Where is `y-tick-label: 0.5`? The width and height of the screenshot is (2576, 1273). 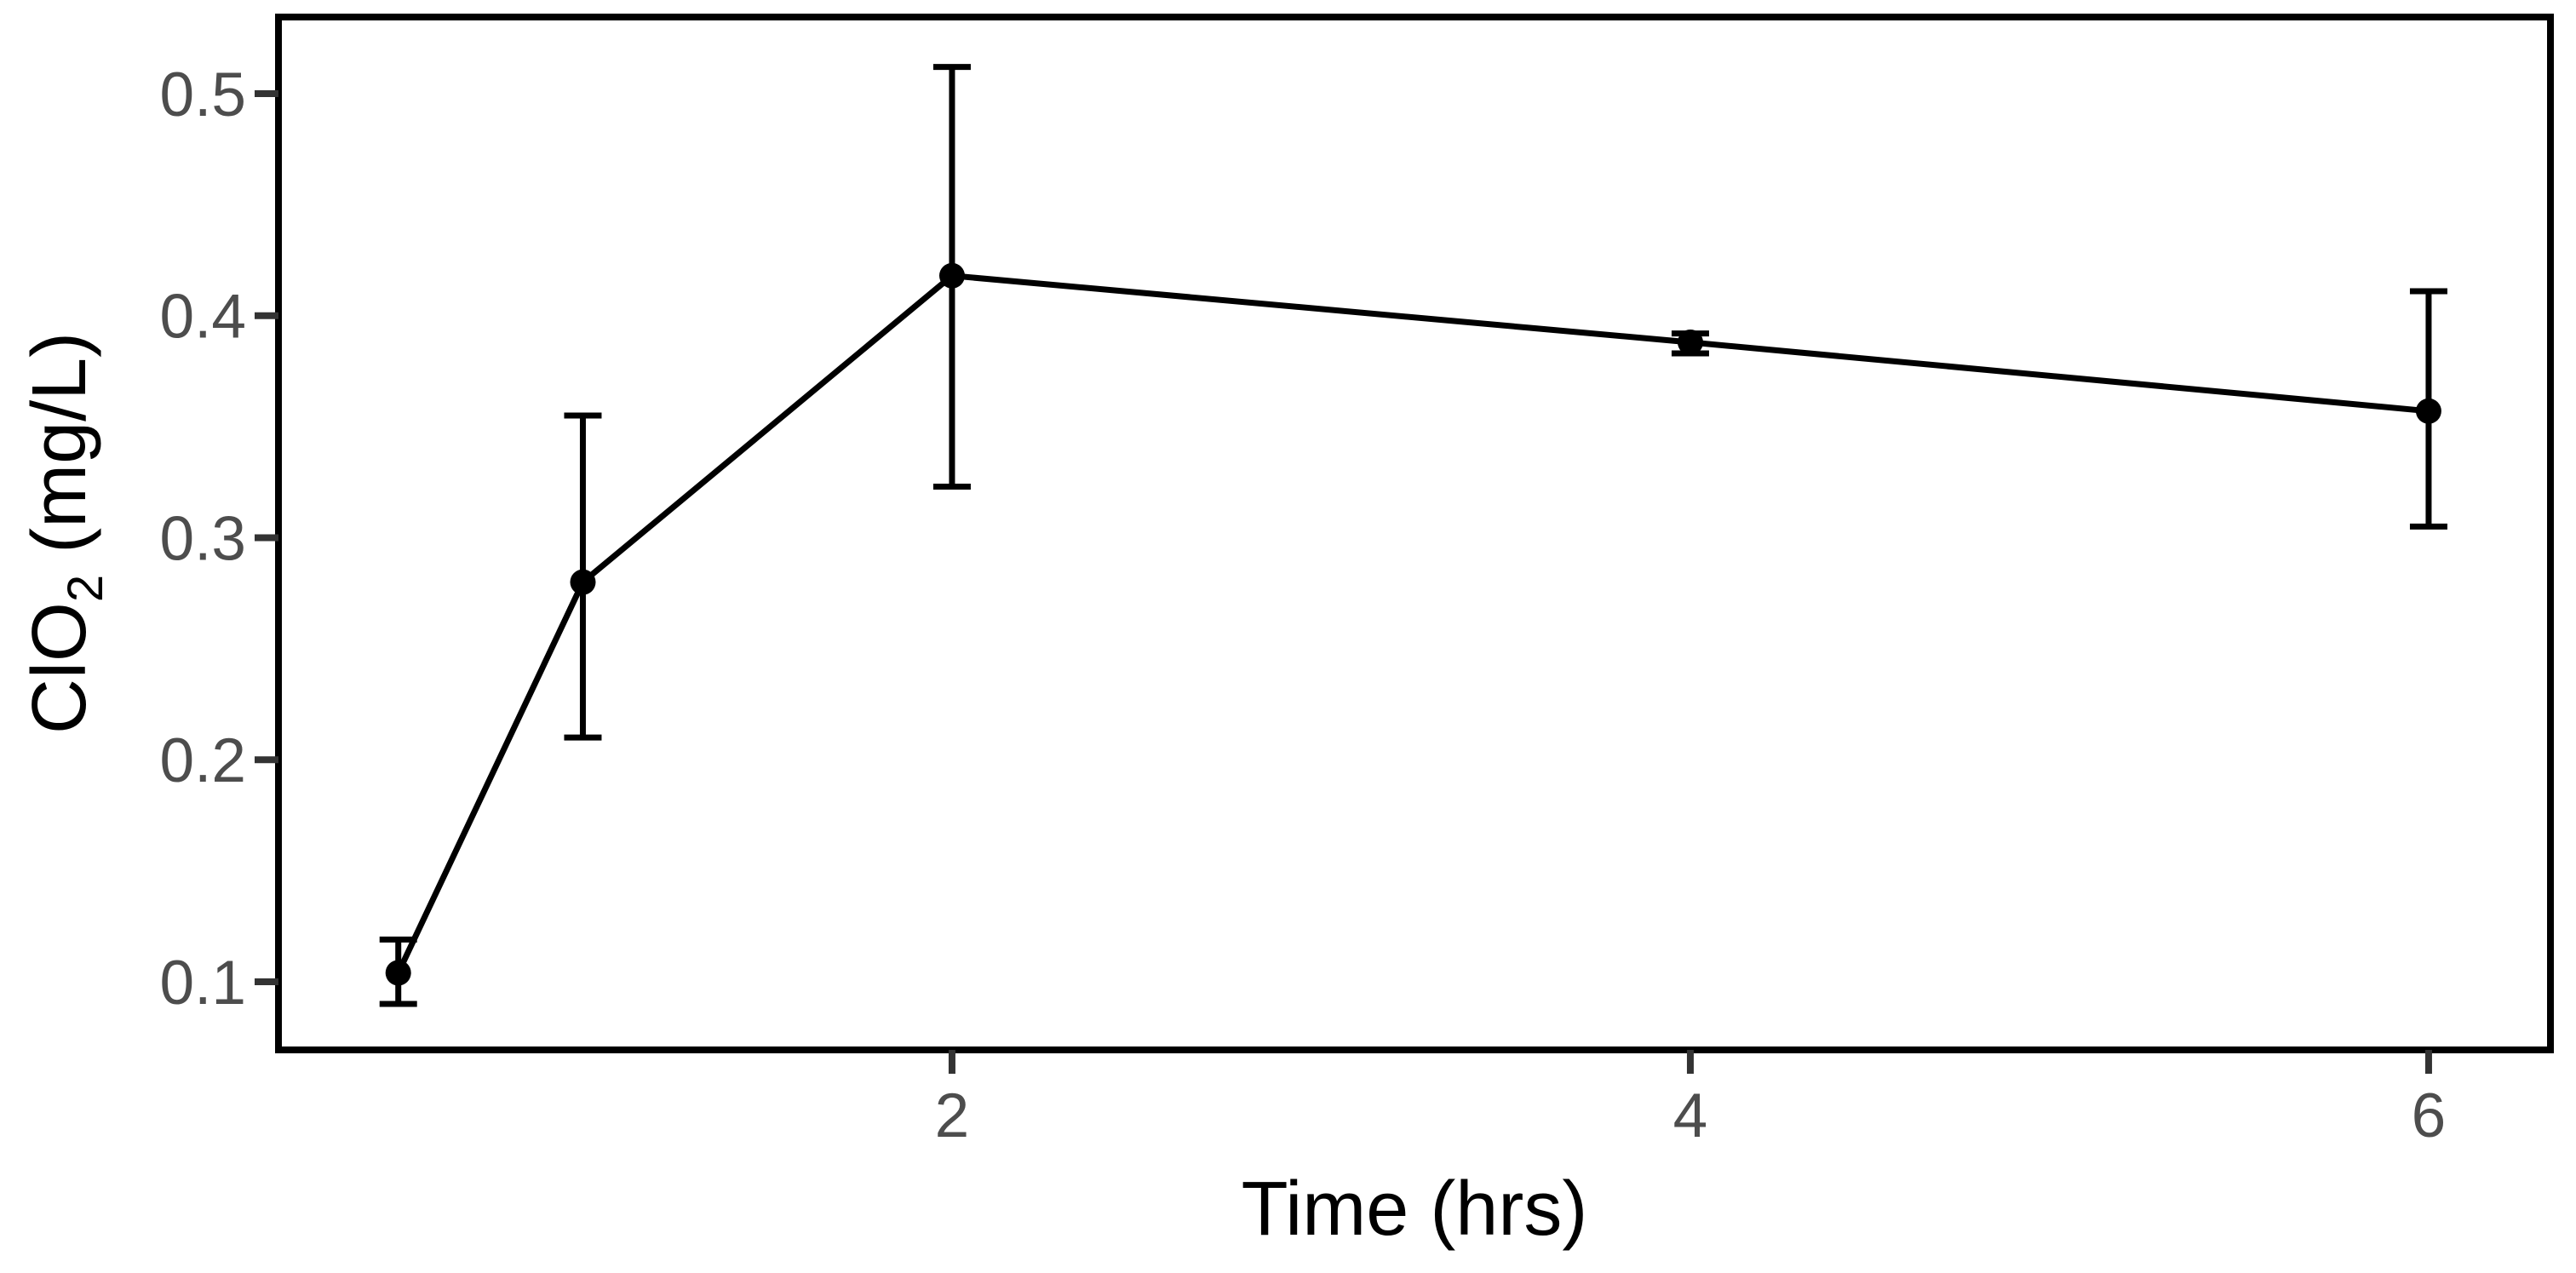
y-tick-label: 0.5 is located at coordinates (203, 94).